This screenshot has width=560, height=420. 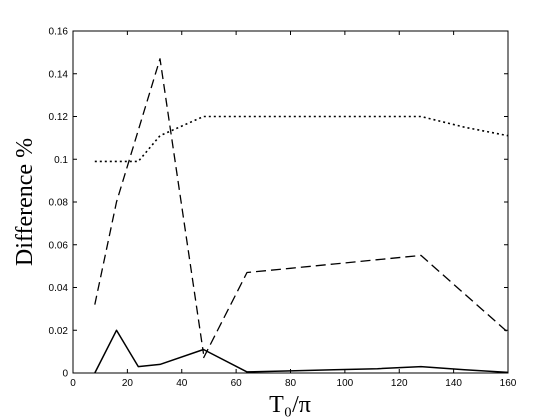 I want to click on y-tick-label: 0.1, so click(x=61, y=160).